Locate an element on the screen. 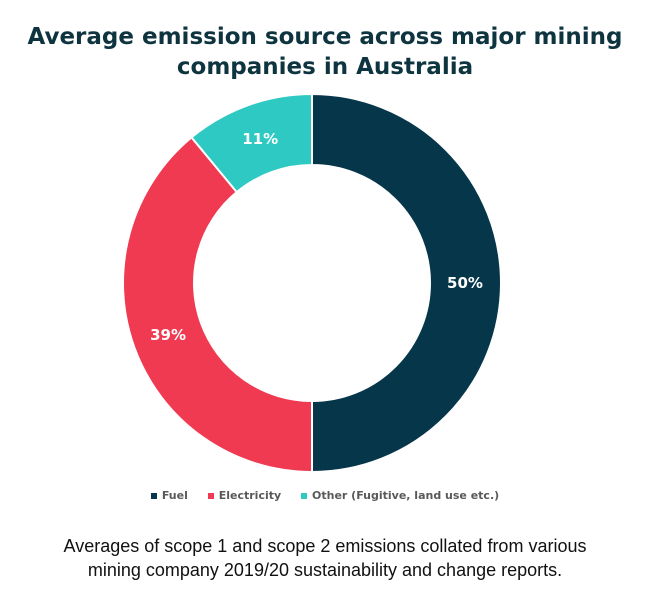 The image size is (650, 599). chart-title-line-2: companies in Australia is located at coordinates (325, 67).